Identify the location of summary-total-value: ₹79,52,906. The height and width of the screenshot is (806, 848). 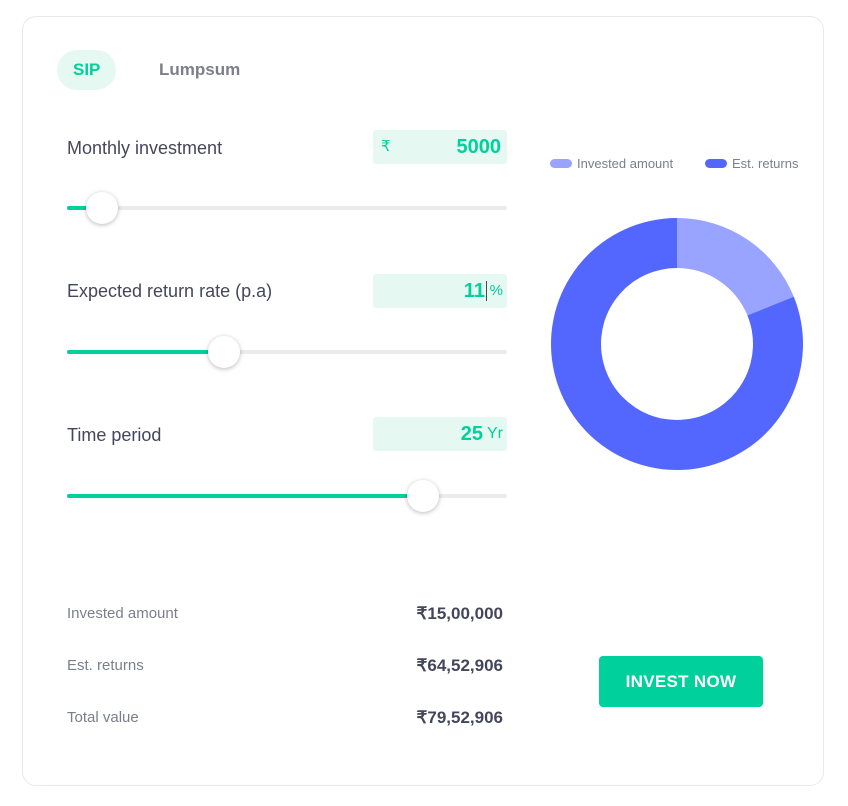
(459, 717).